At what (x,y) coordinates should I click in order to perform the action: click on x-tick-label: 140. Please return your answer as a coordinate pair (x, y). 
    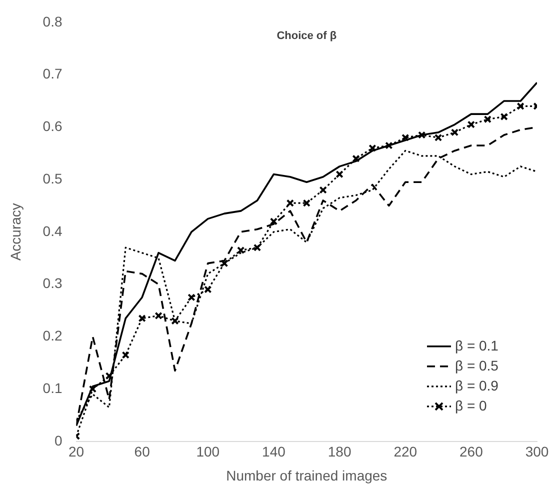
    Looking at the image, I should click on (274, 452).